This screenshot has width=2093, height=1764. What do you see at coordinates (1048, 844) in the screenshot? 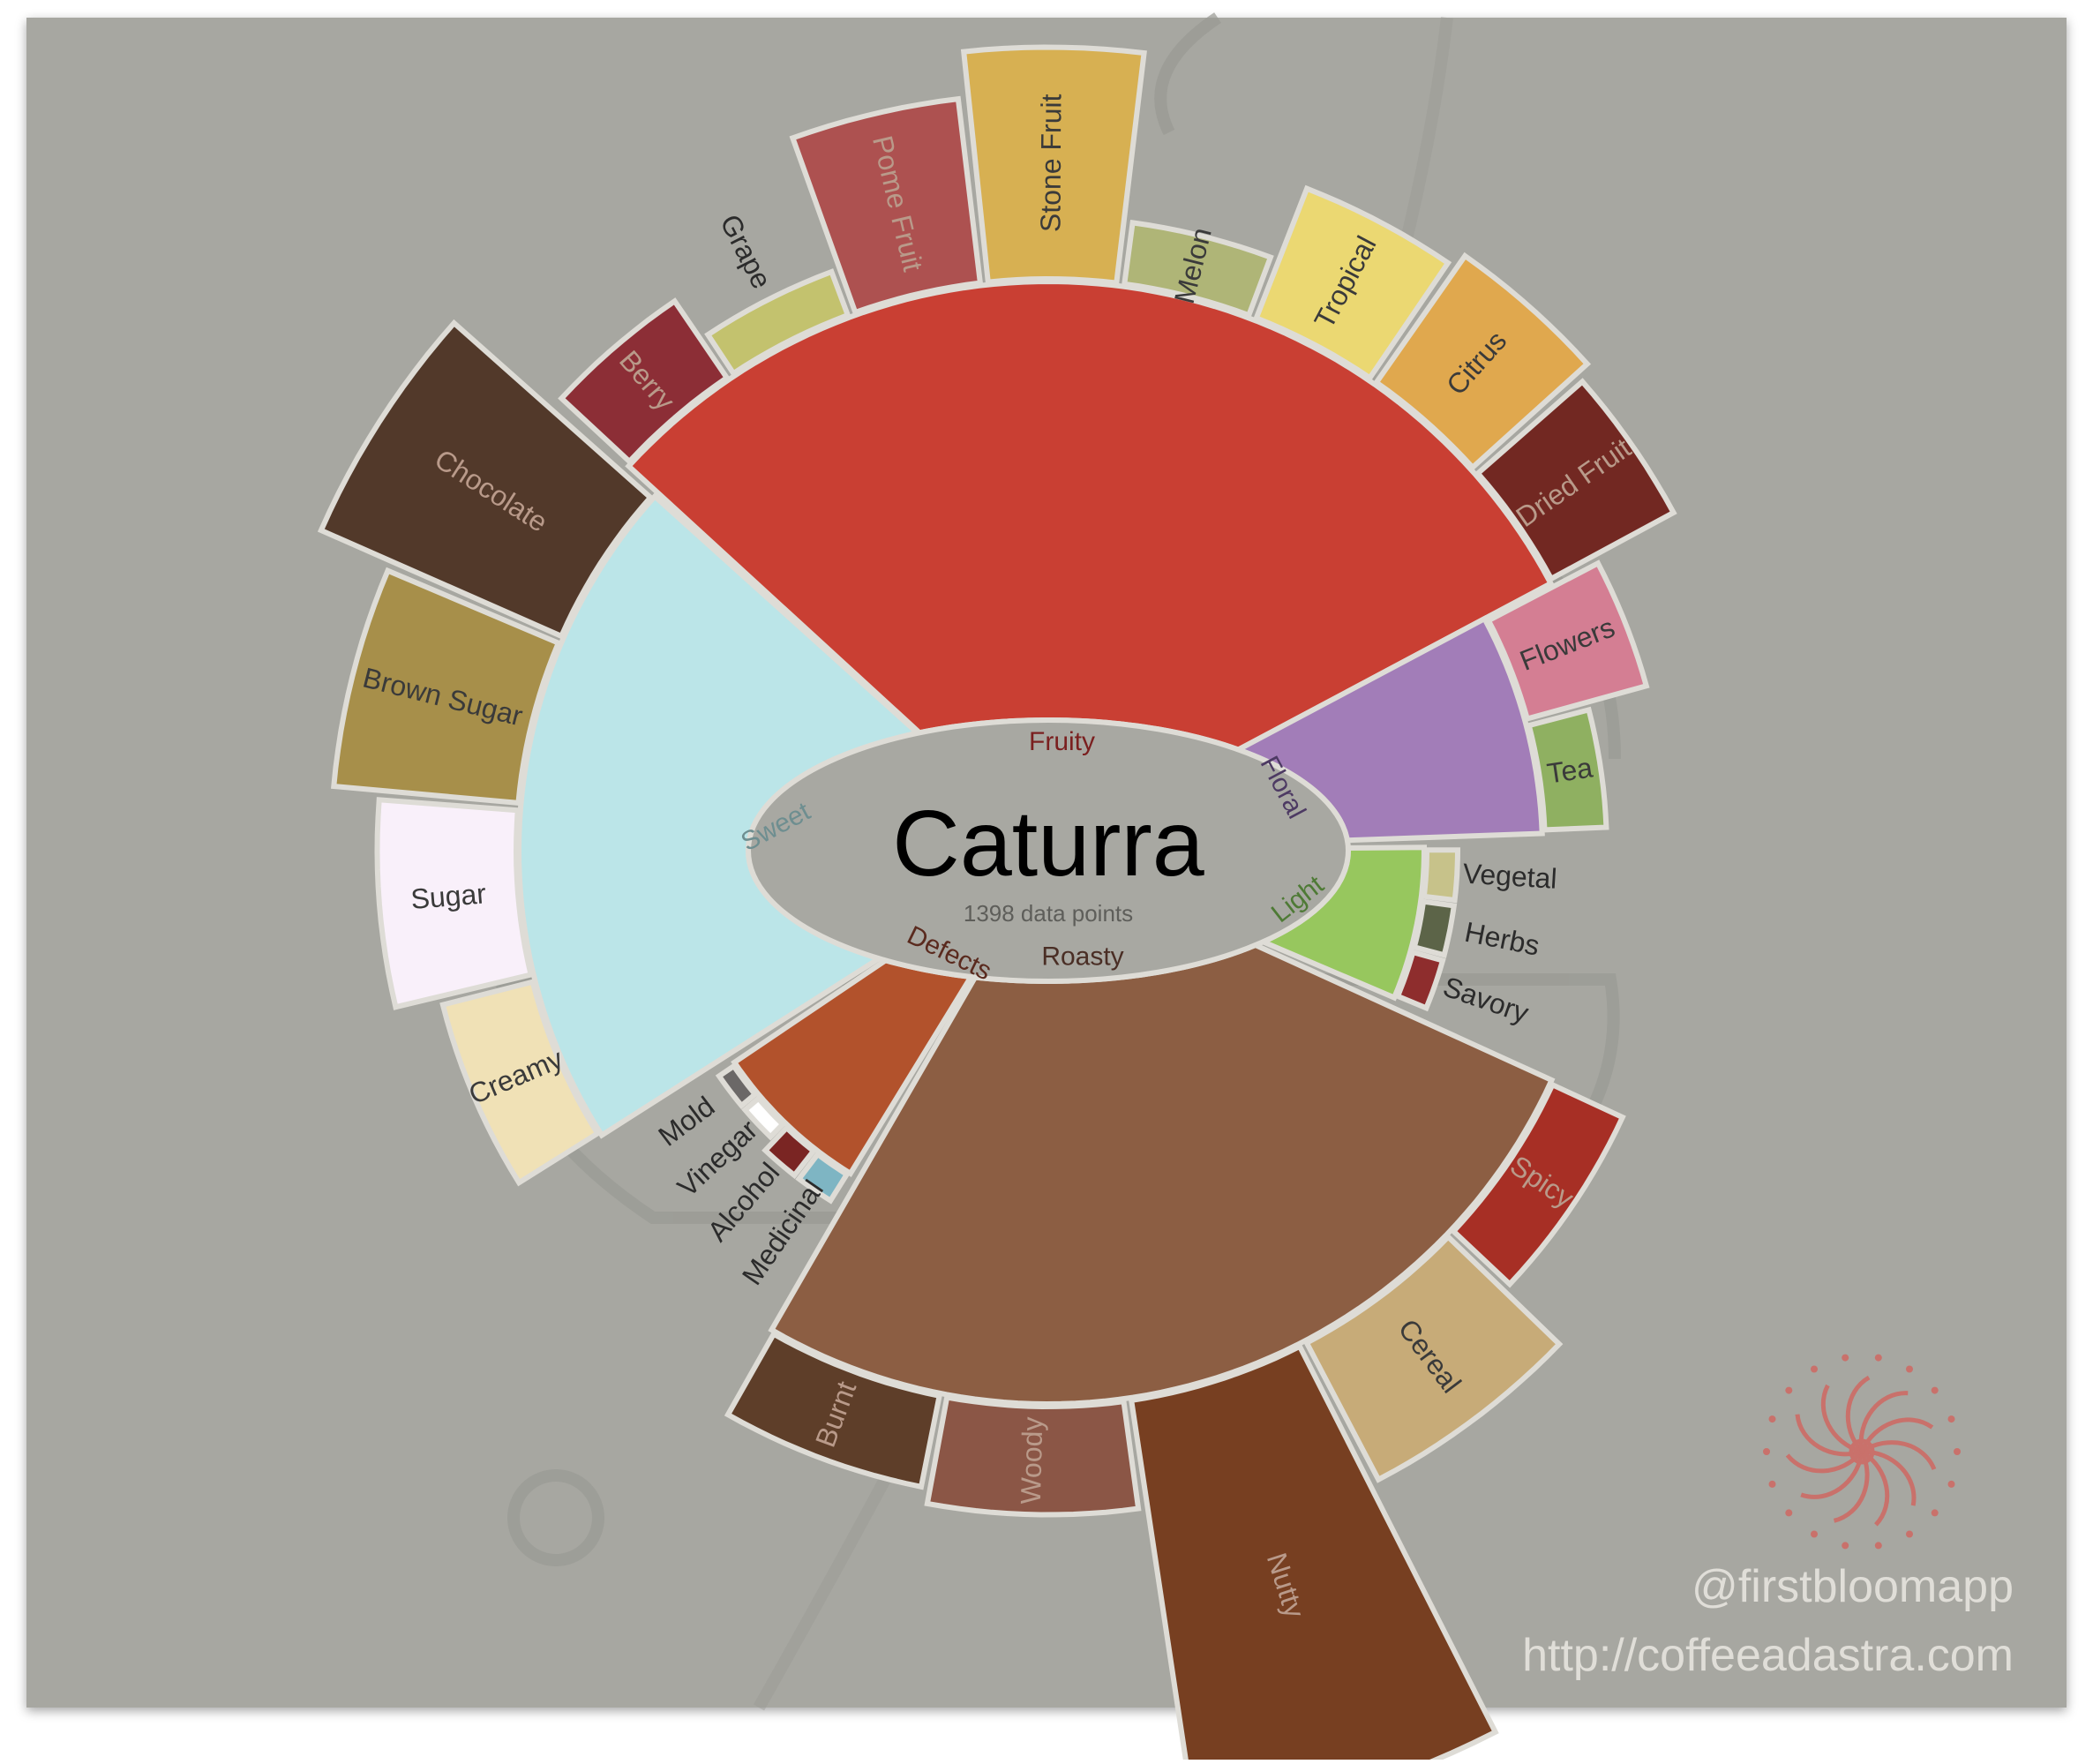
I see `variety-title: Caturra` at bounding box center [1048, 844].